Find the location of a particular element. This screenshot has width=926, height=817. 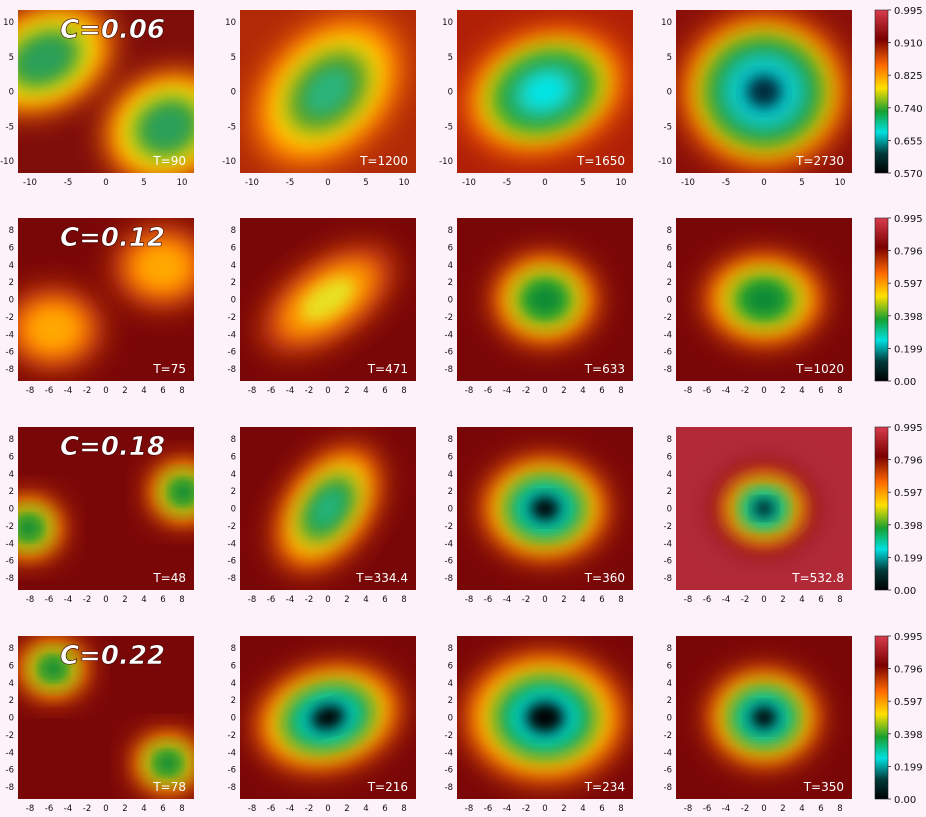

colorbar-tick-label: 0.655 is located at coordinates (908, 141).